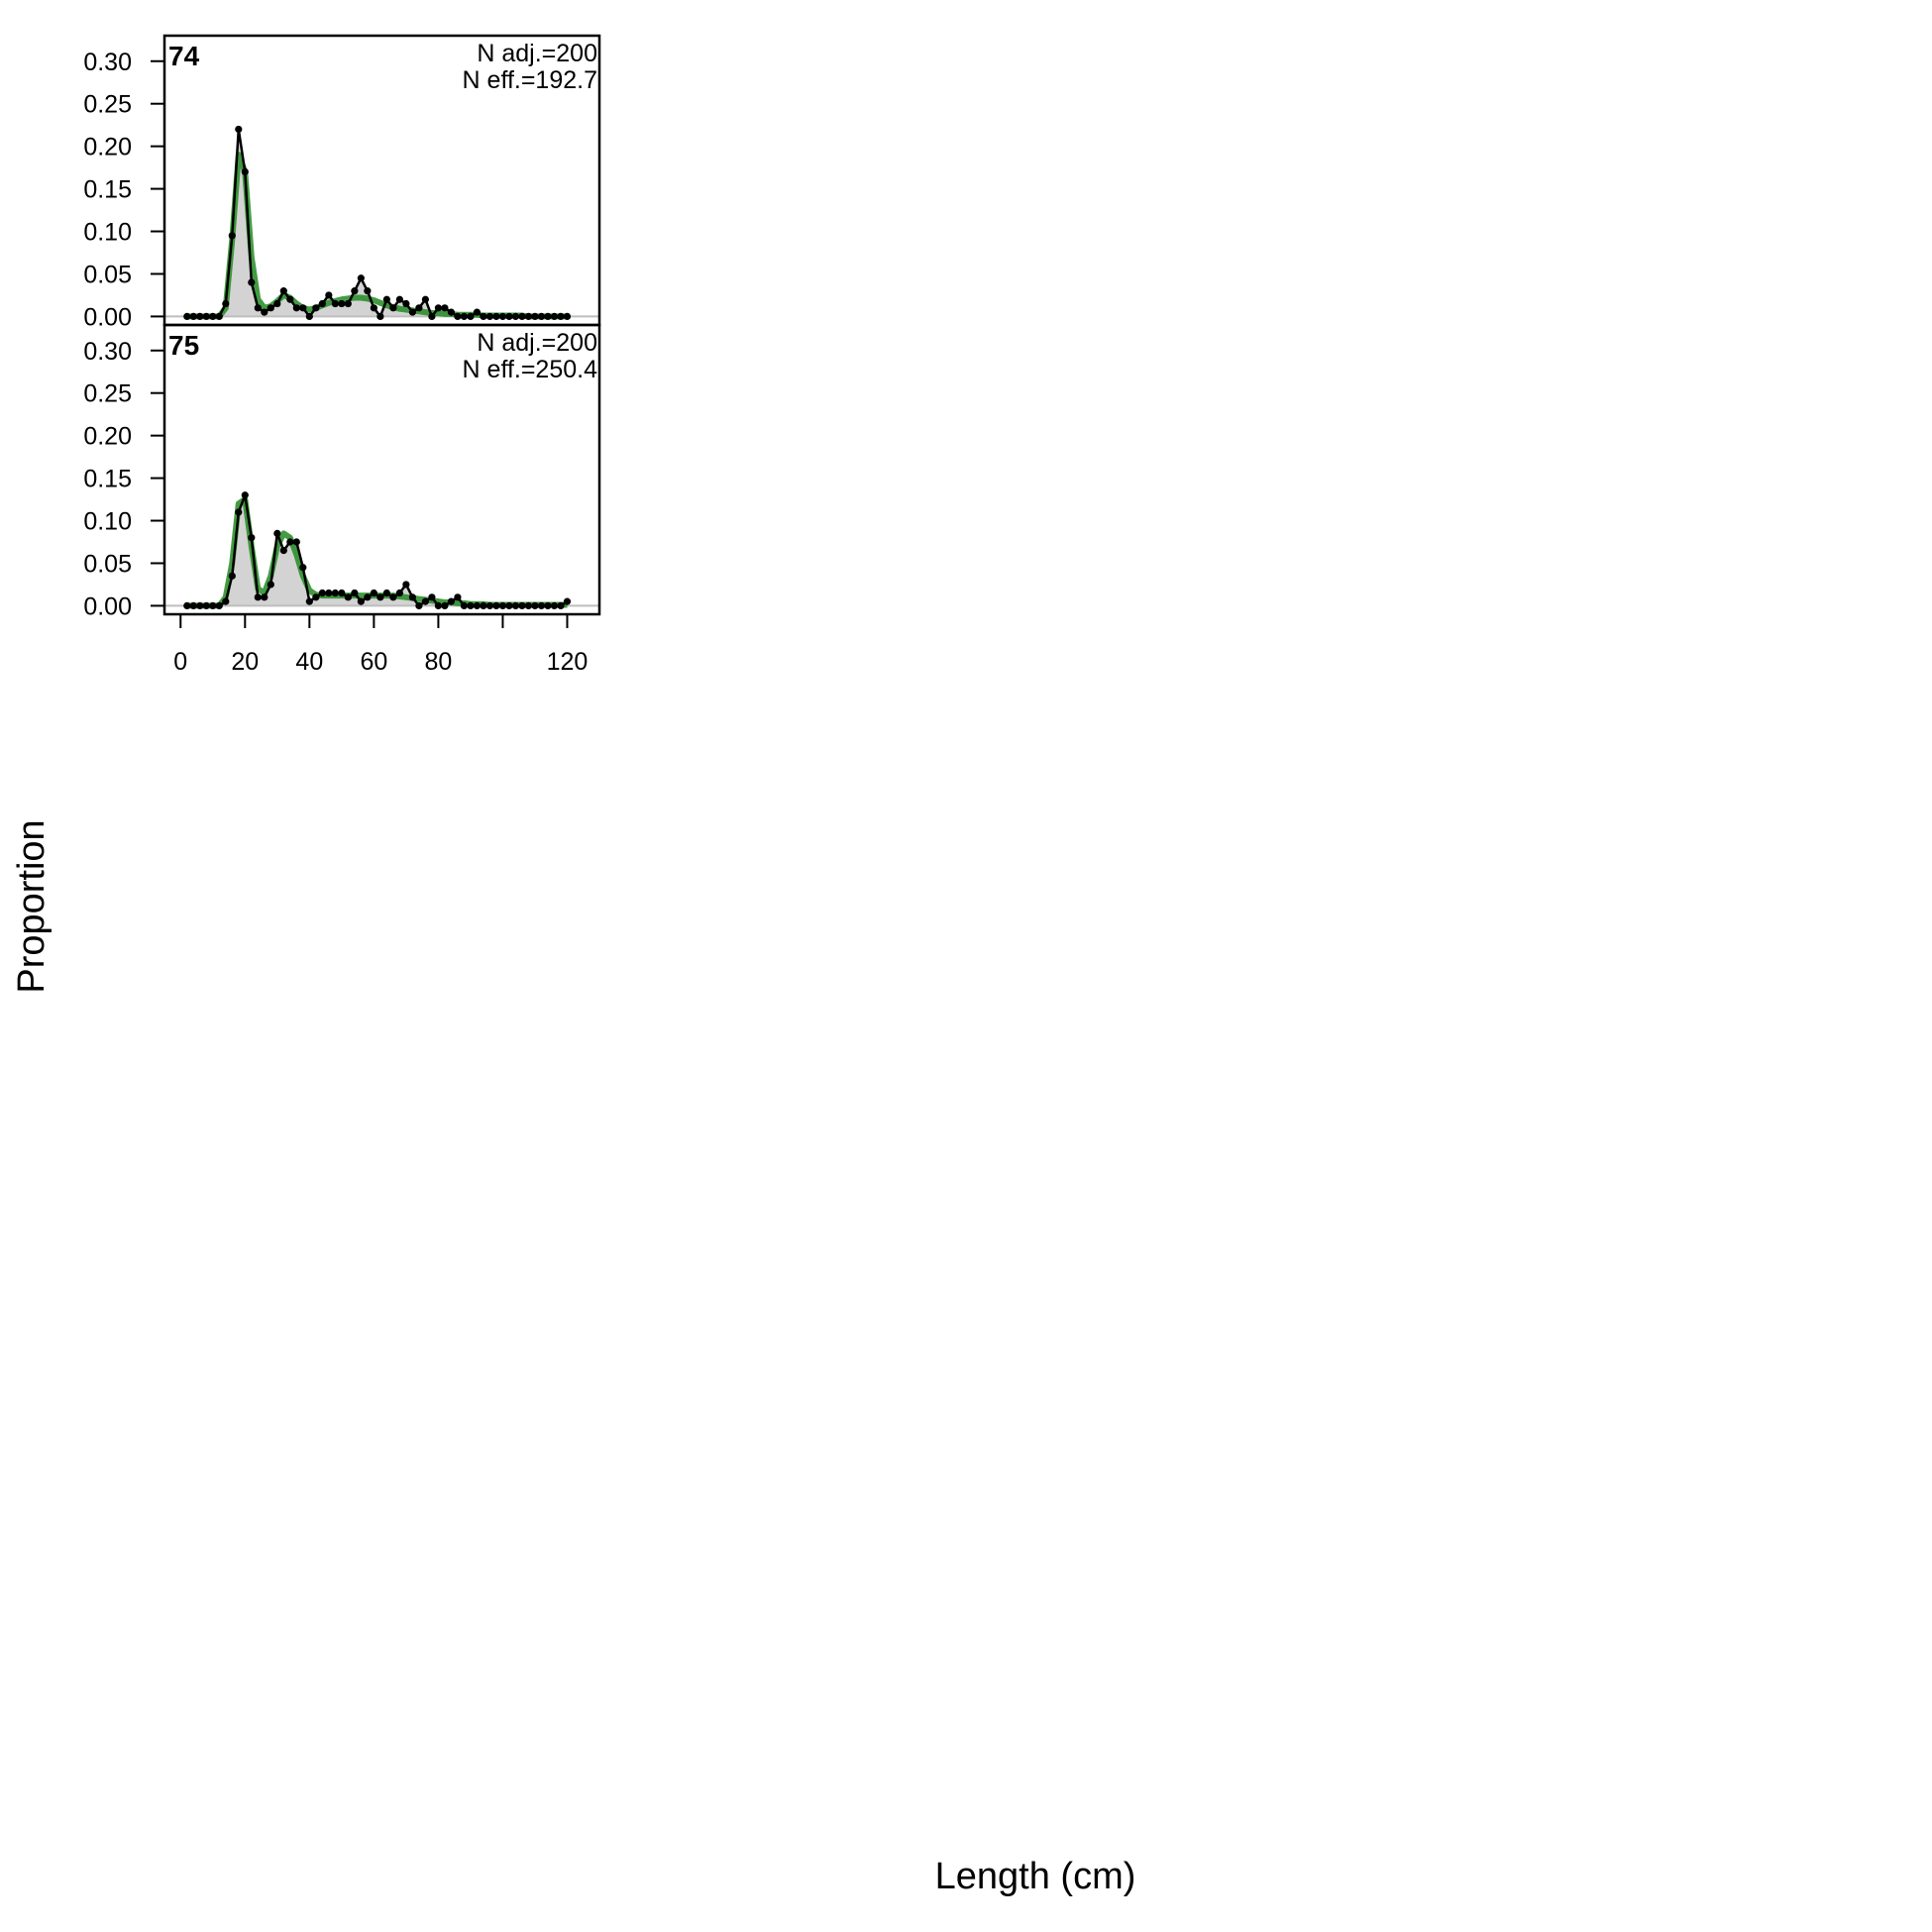  Describe the element at coordinates (381, 645) in the screenshot. I see `x-axis: 0 20 40 60 80 120` at that location.